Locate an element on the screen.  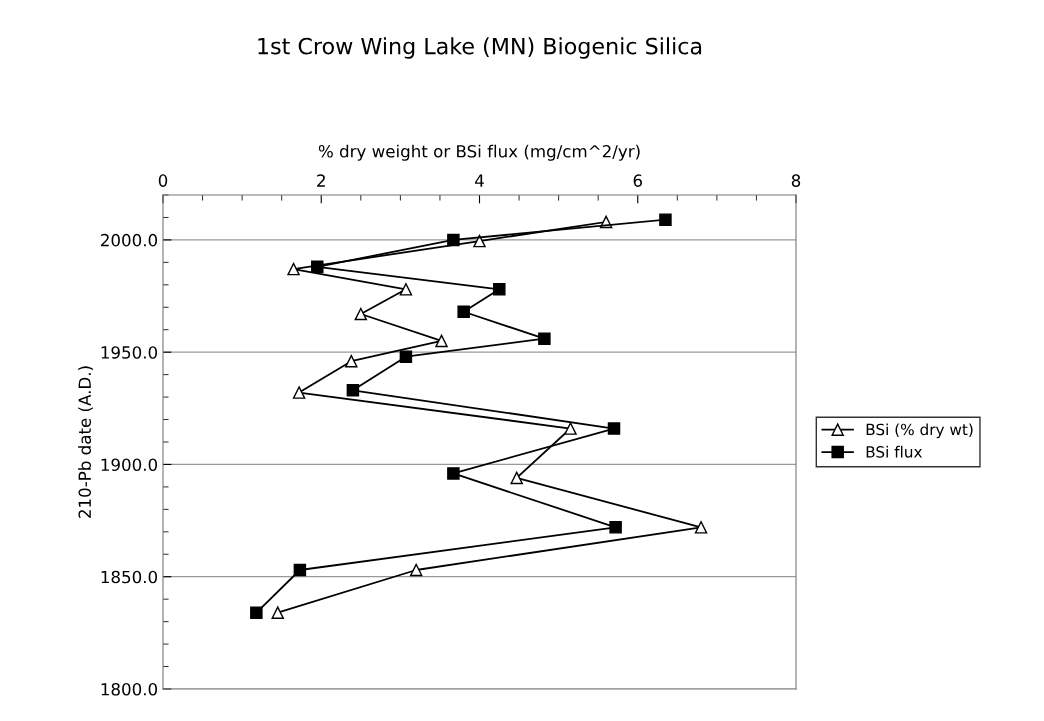
legend-label: BSi (% dry wt) is located at coordinates (919, 431).